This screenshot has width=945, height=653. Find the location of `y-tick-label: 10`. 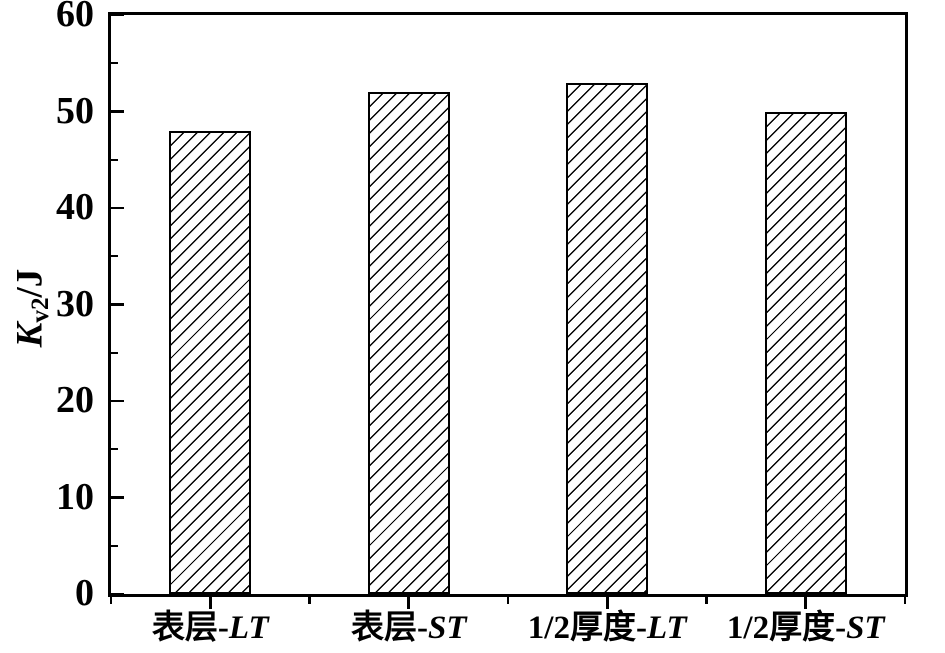

y-tick-label: 10 is located at coordinates (75, 496).